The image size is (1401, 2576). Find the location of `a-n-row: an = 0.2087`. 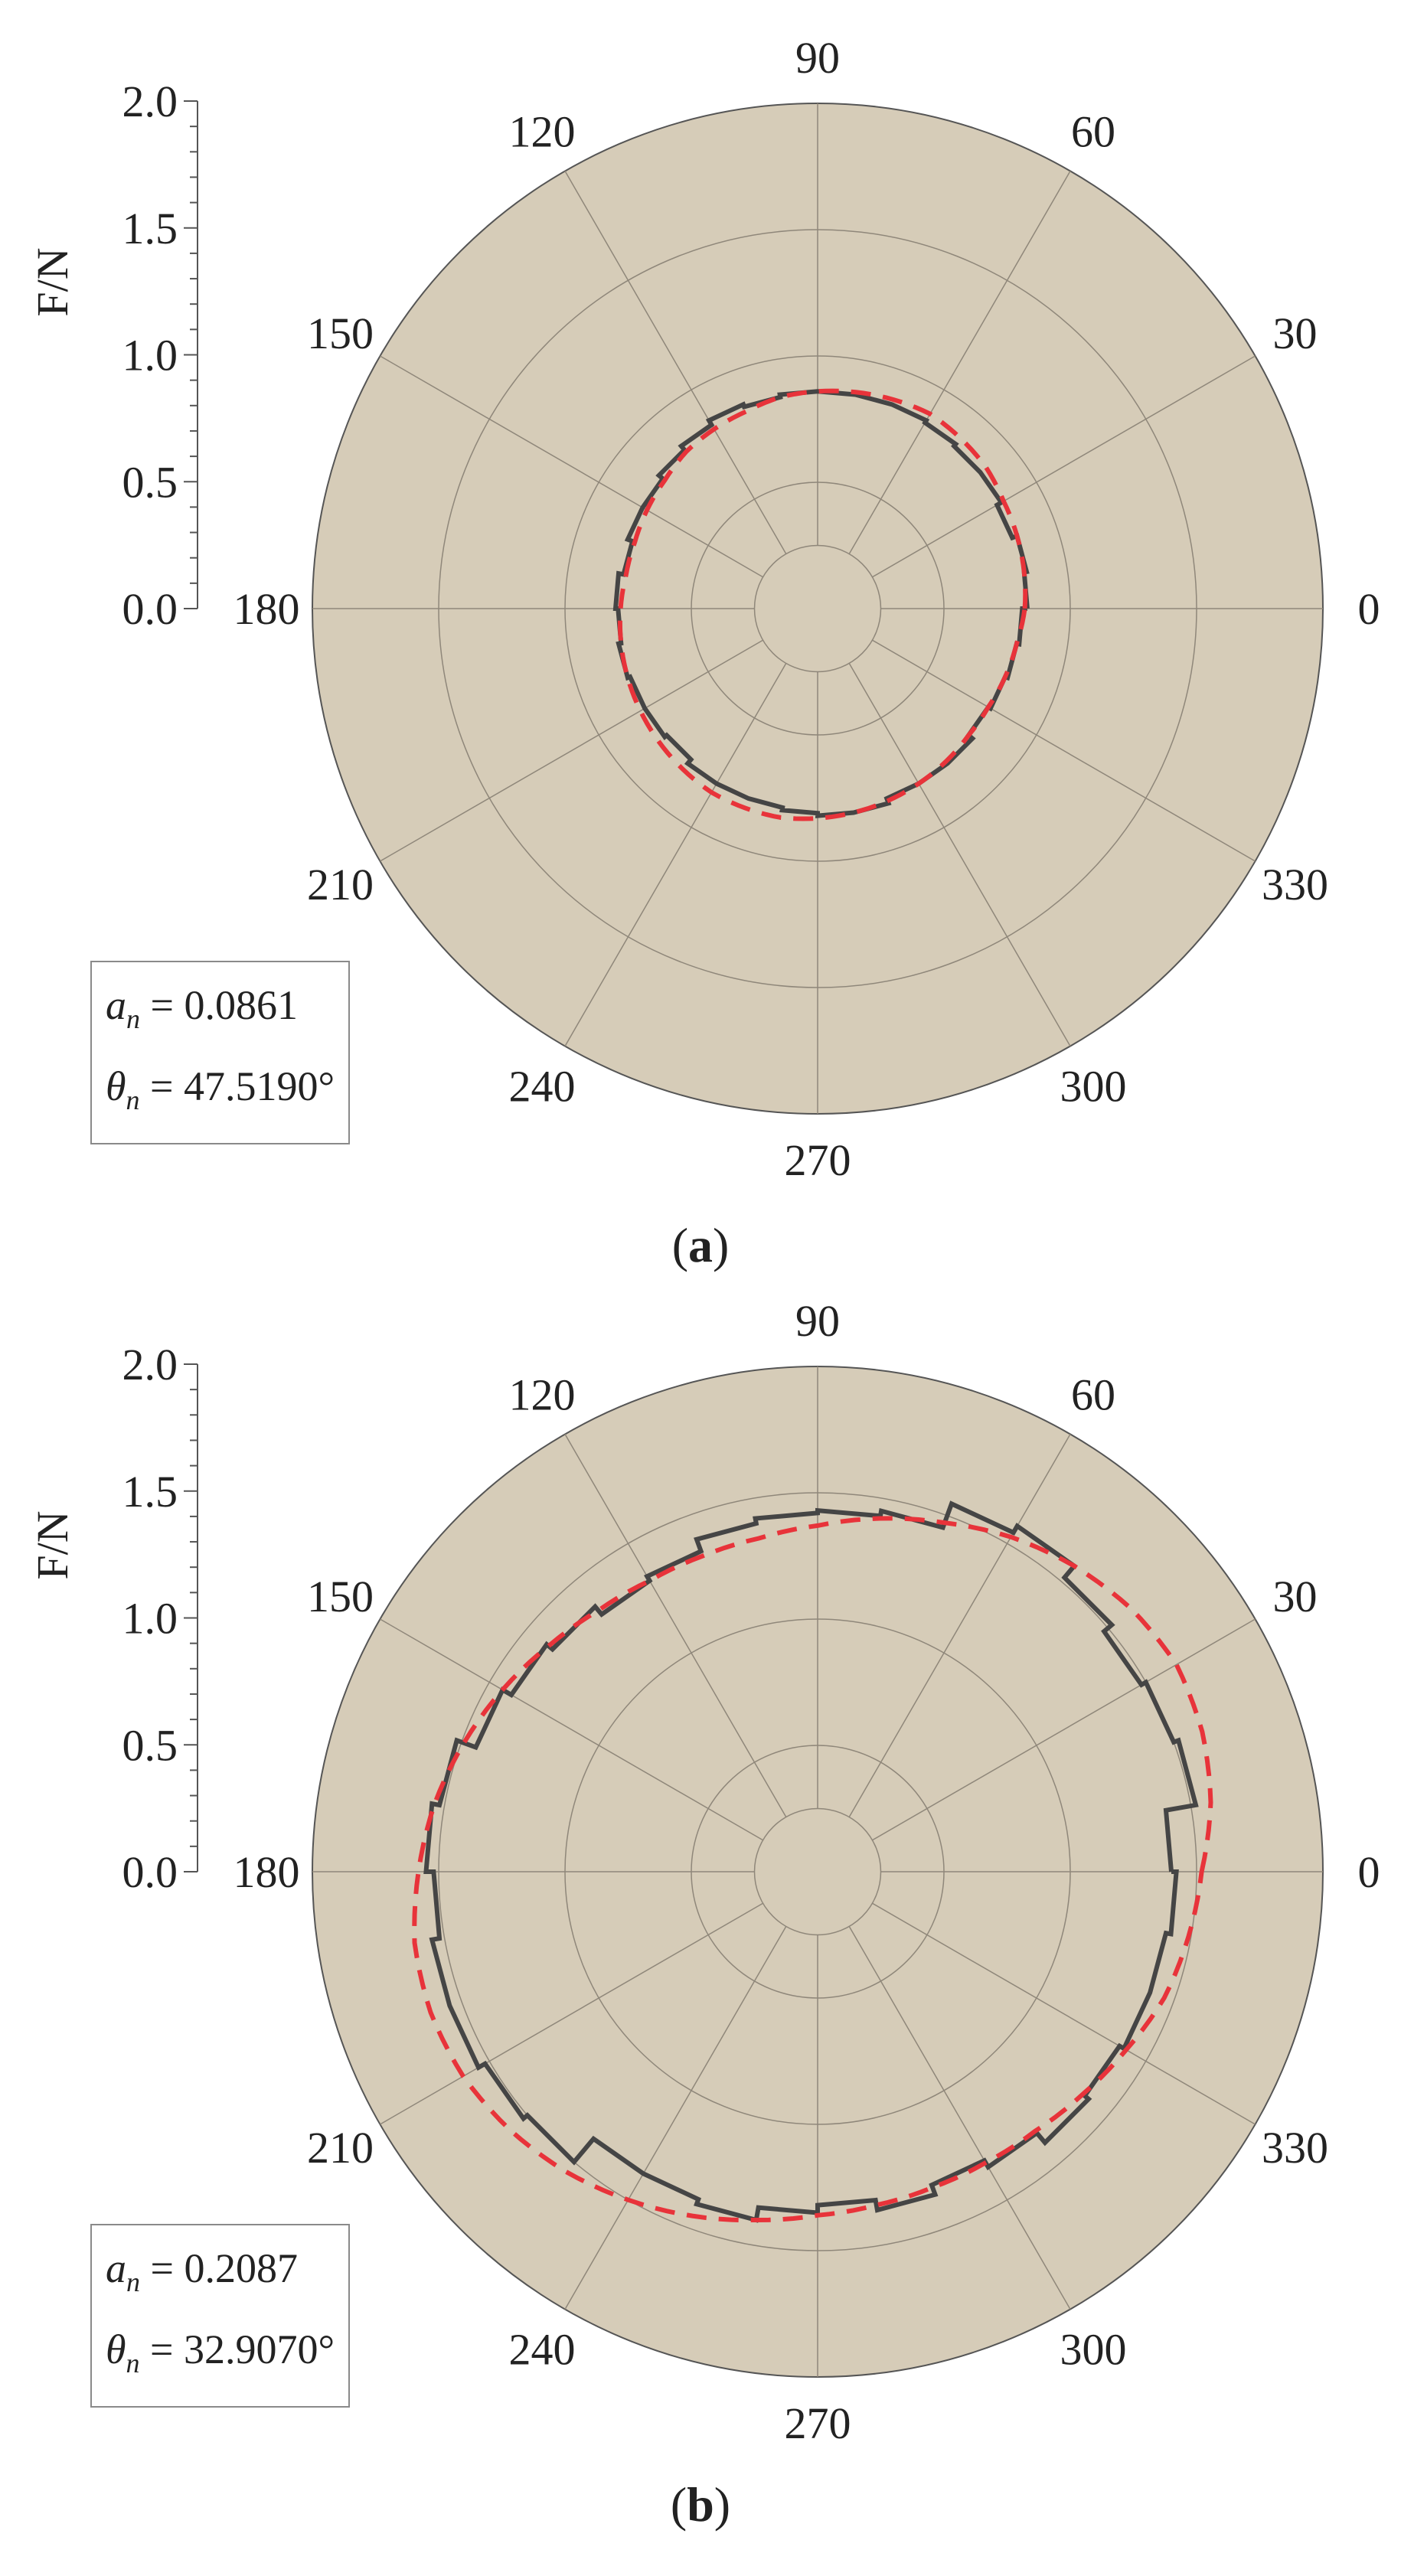

a-n-row: an = 0.2087 is located at coordinates (202, 2271).